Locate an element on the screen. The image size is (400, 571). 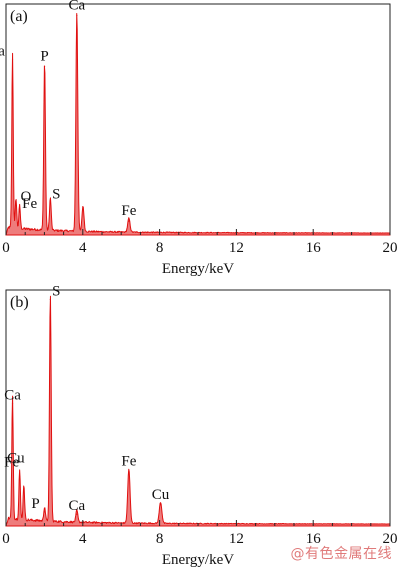
panel-label: (b) is located at coordinates (19, 302).